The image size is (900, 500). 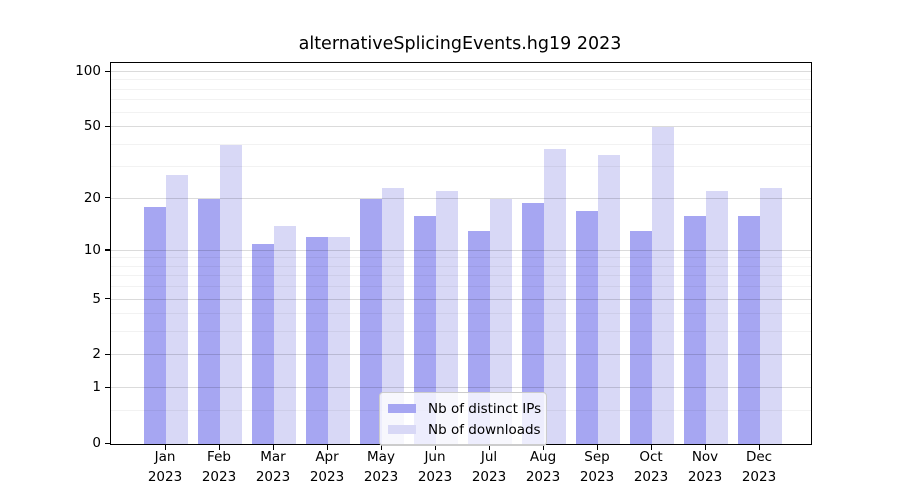 I want to click on x-tick-label-nov: Nov 2023, so click(x=705, y=467).